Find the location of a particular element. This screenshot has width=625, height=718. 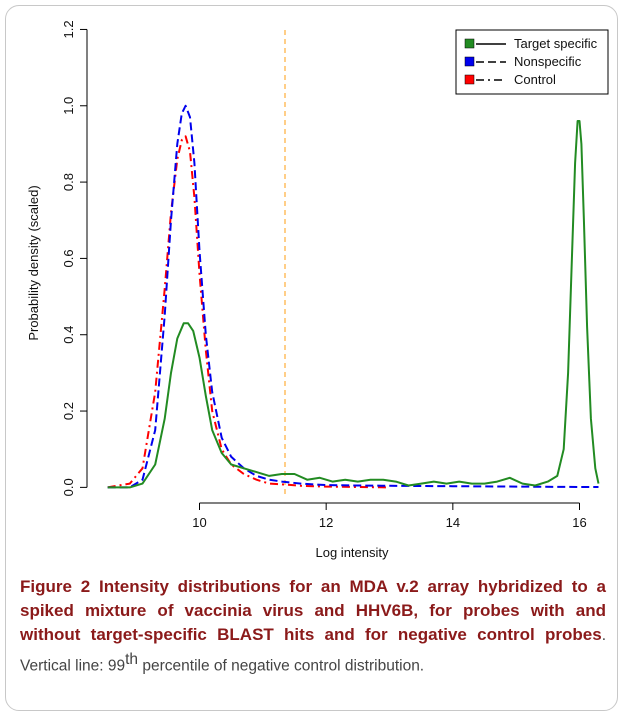

x-tick-label: 10 is located at coordinates (199, 522).